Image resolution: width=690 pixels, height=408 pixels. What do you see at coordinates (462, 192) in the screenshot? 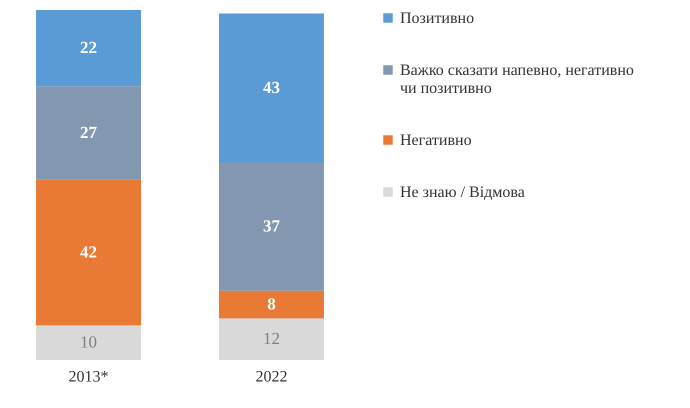
I see `legend-label: Не знаю / Відмова` at bounding box center [462, 192].